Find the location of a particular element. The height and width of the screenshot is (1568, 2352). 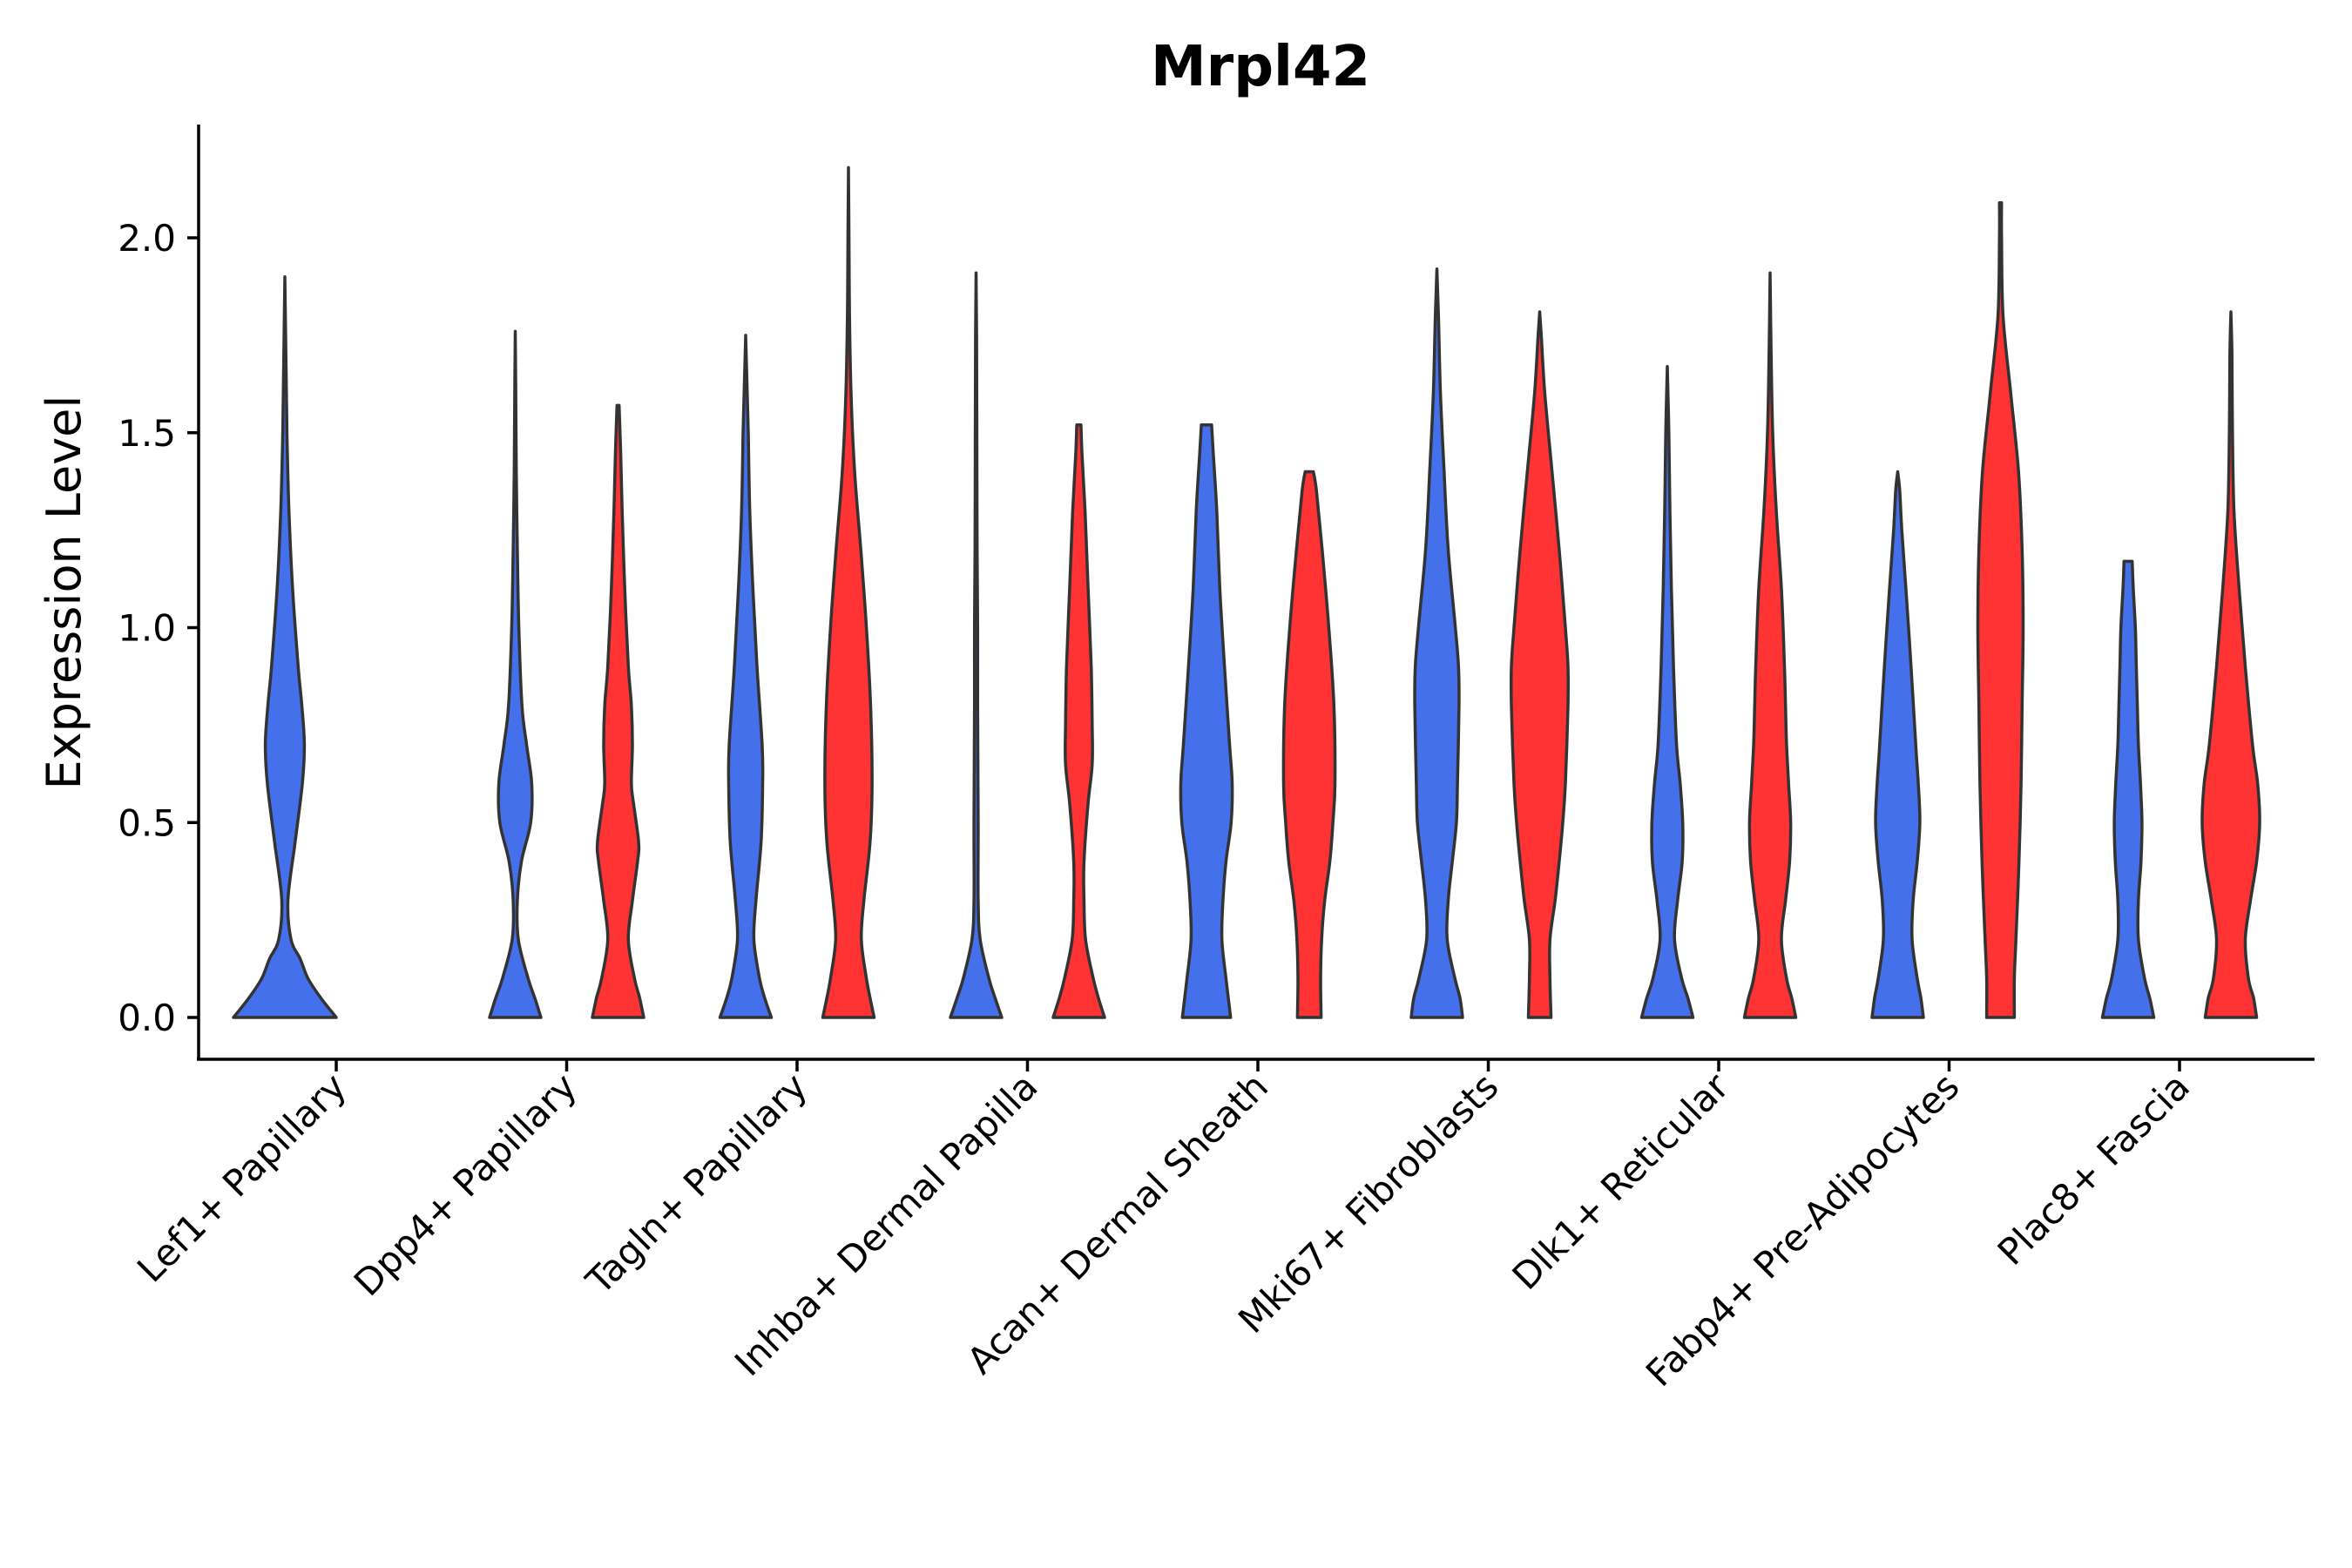

x-tick-label-plac8-fascia: Plac8+ Fascia is located at coordinates (2094, 1168).